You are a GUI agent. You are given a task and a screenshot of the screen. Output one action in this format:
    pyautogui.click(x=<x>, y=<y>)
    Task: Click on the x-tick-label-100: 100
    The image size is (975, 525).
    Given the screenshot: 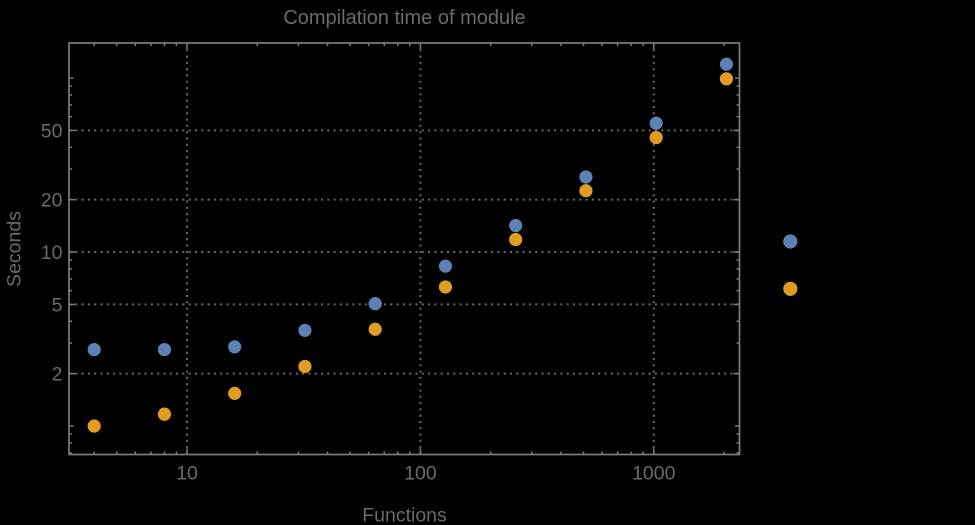 What is the action you would take?
    pyautogui.click(x=420, y=474)
    